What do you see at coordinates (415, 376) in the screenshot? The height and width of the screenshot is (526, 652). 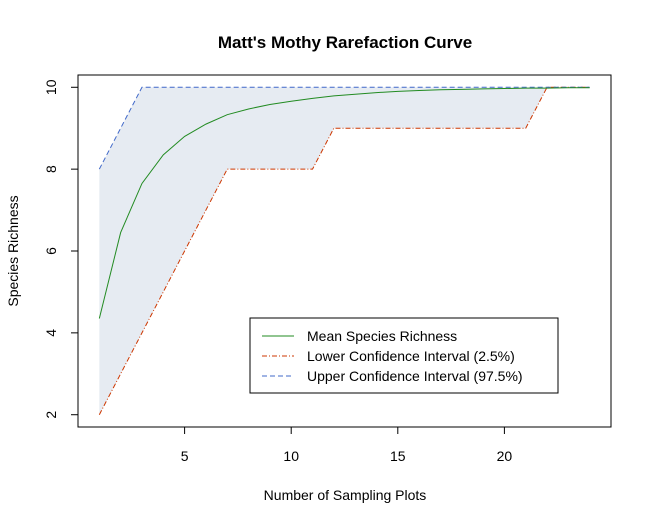 I see `legend-label-upper: Upper Confidence Interval (97.5%)` at bounding box center [415, 376].